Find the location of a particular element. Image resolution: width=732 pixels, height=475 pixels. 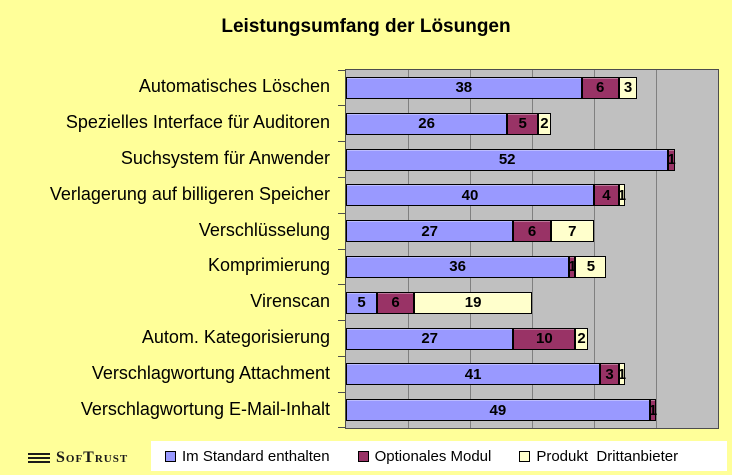

bar-segment: 26 is located at coordinates (427, 123).